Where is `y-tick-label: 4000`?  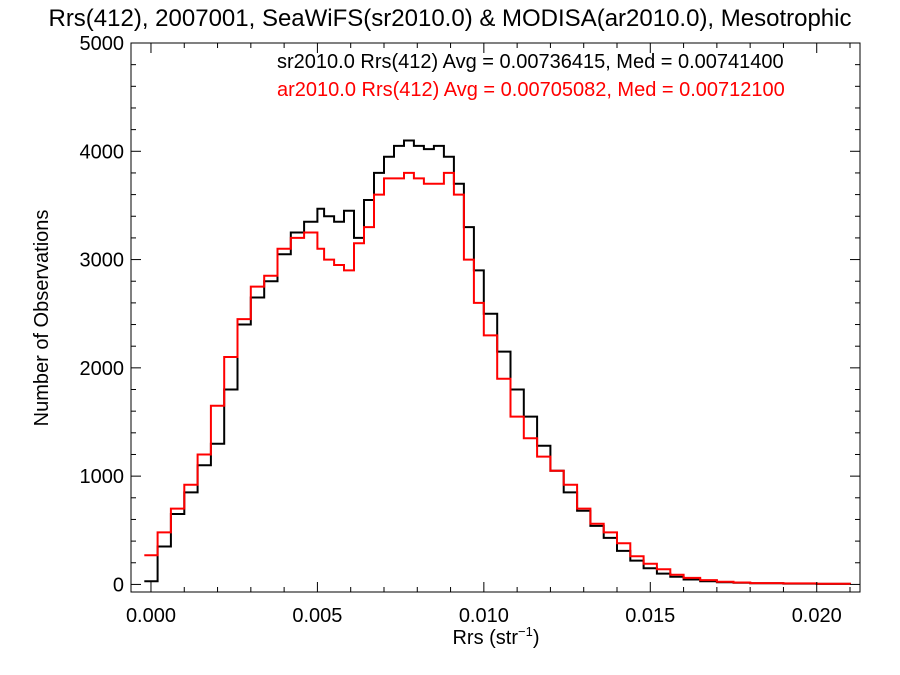 y-tick-label: 4000 is located at coordinates (102, 152).